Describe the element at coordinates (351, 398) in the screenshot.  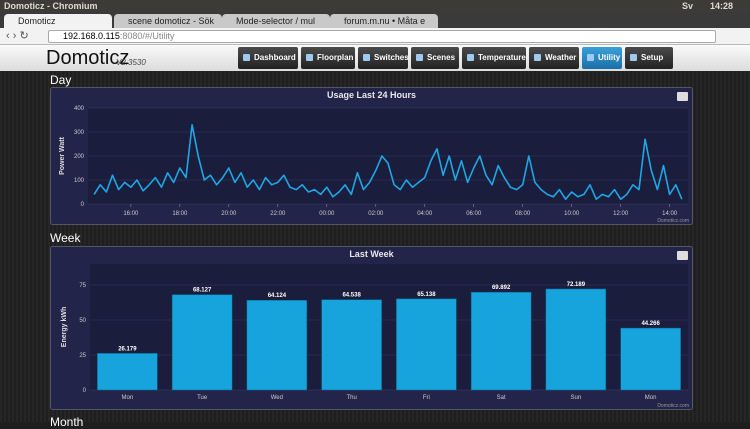
I see `x-tick-label: Thu` at that location.